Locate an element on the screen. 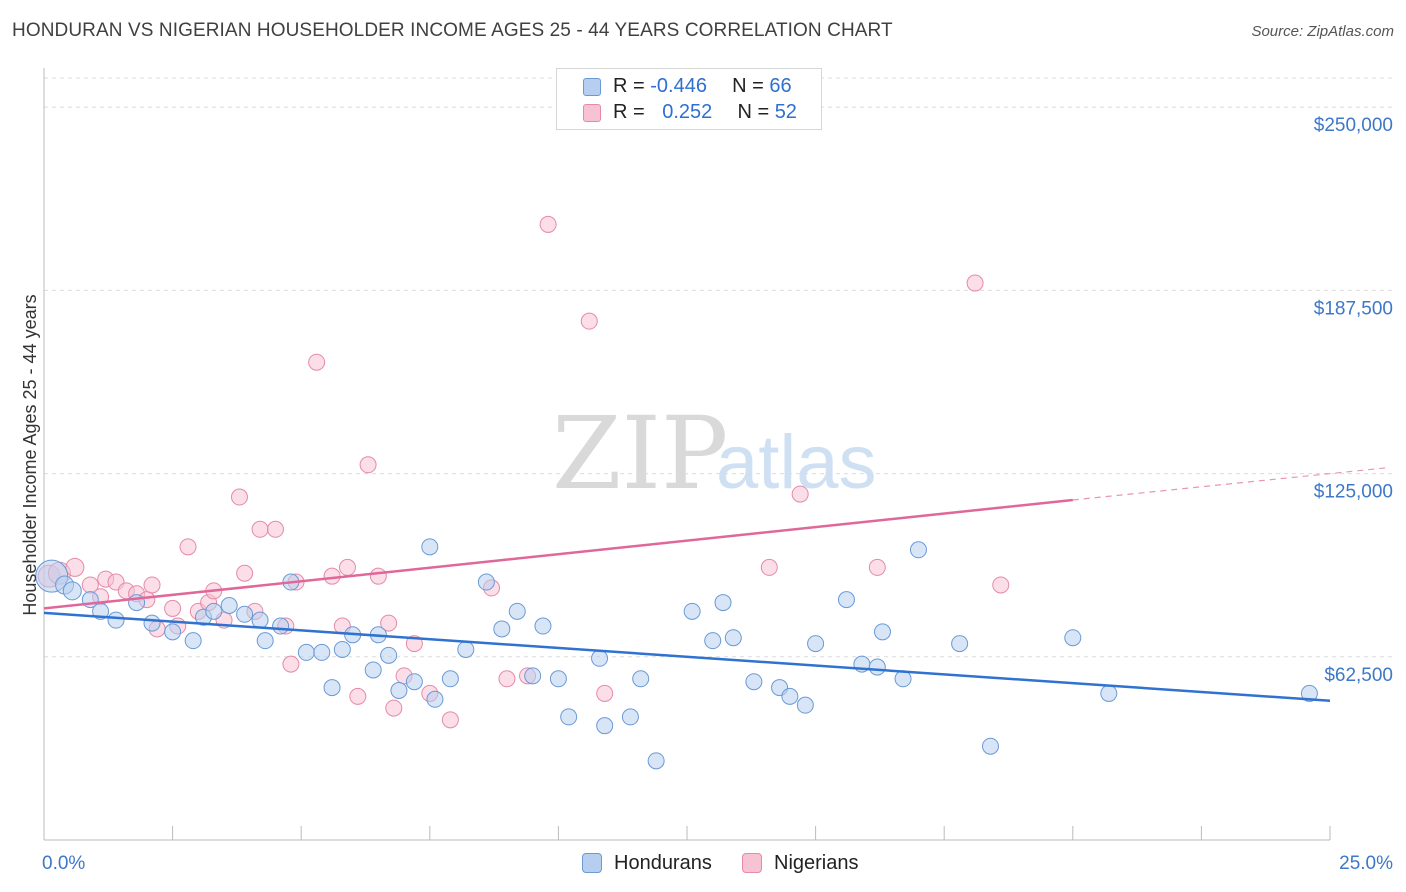 The height and width of the screenshot is (892, 1406). bottom-legend-swatch-nigerians is located at coordinates (752, 863).